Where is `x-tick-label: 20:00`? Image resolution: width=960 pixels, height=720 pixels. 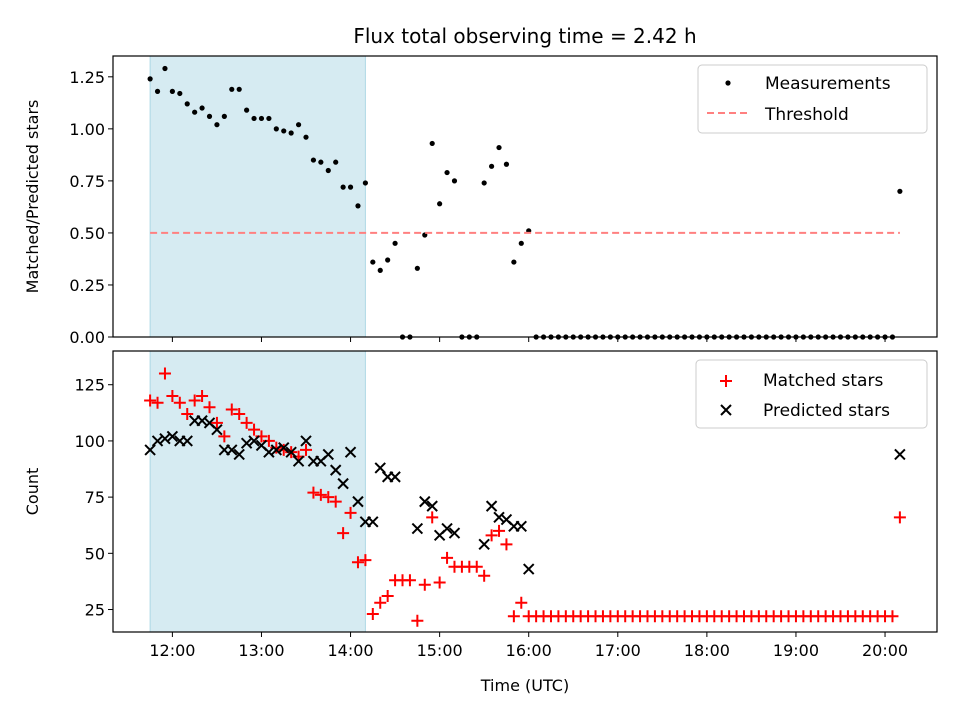
x-tick-label: 20:00 is located at coordinates (885, 650).